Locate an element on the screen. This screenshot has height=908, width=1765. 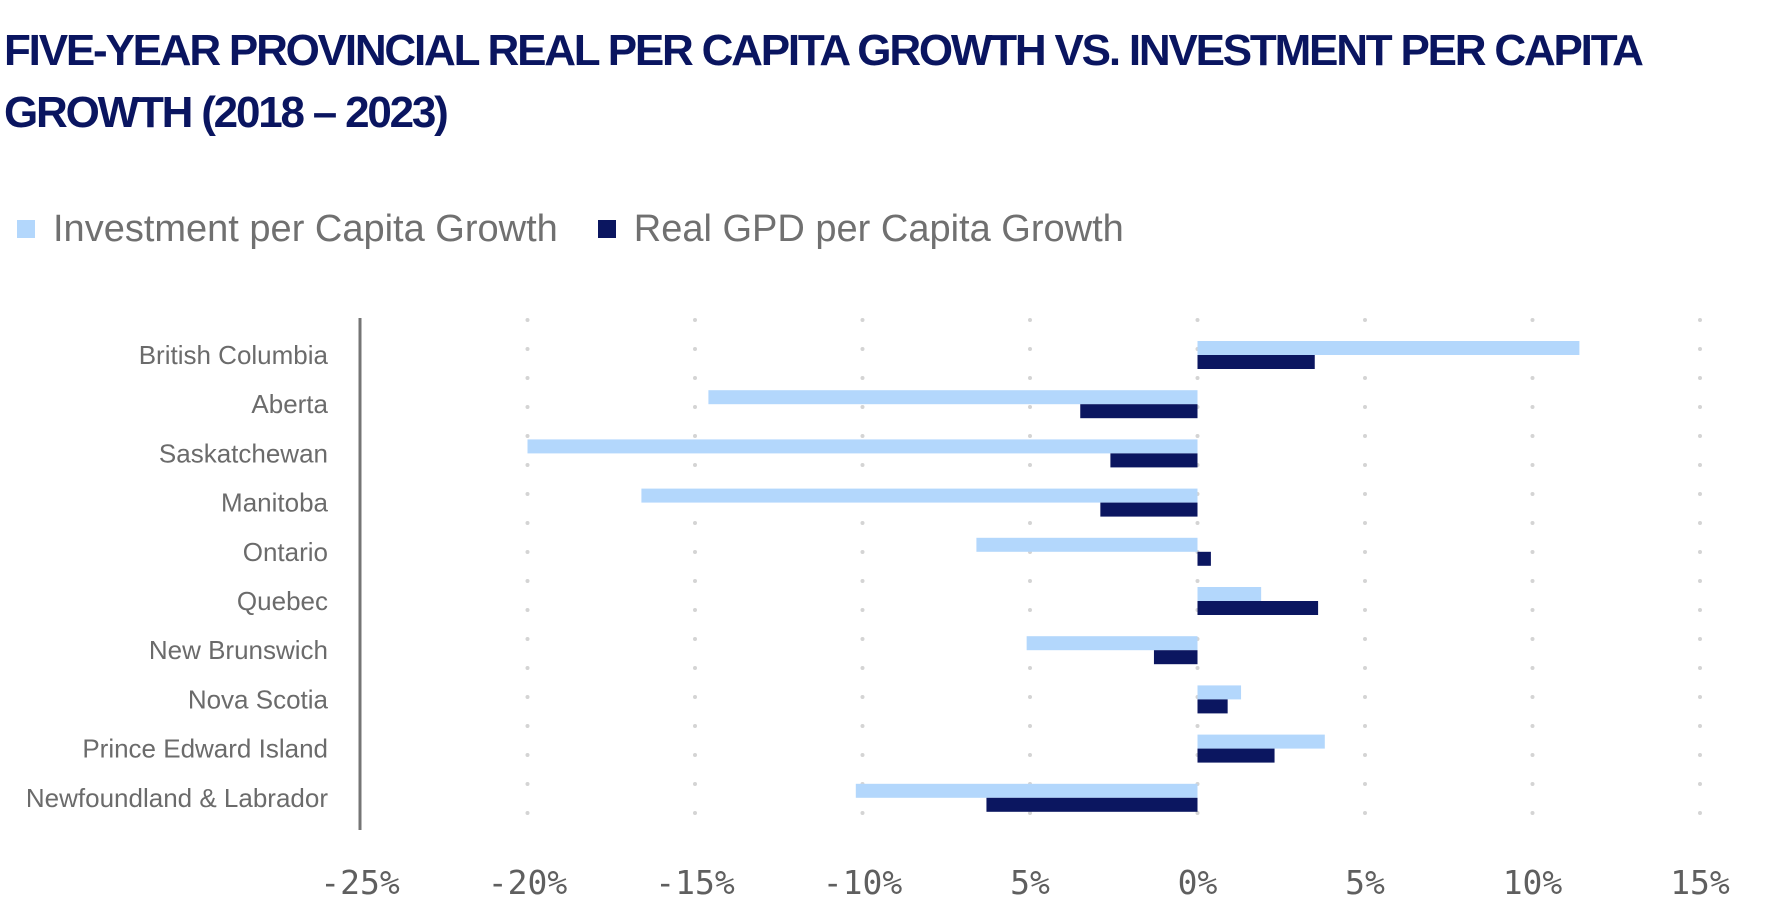
x-tick-labels: -25% -20% -15% -10% 5% 0% 5% 10% 15% is located at coordinates (1025, 882).